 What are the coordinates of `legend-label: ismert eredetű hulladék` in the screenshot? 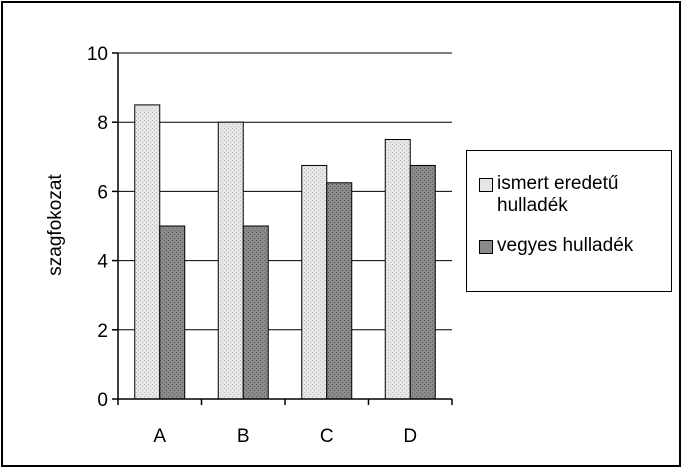 It's located at (558, 194).